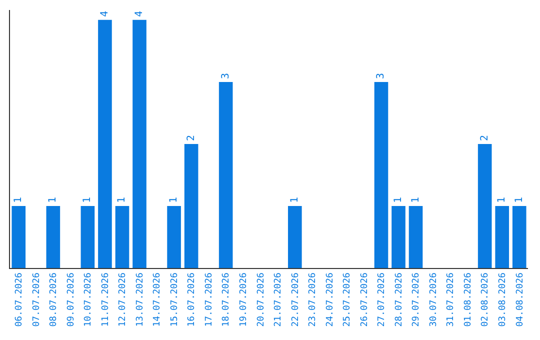  What do you see at coordinates (123, 299) in the screenshot?
I see `x-tick-label: 12.07.2026` at bounding box center [123, 299].